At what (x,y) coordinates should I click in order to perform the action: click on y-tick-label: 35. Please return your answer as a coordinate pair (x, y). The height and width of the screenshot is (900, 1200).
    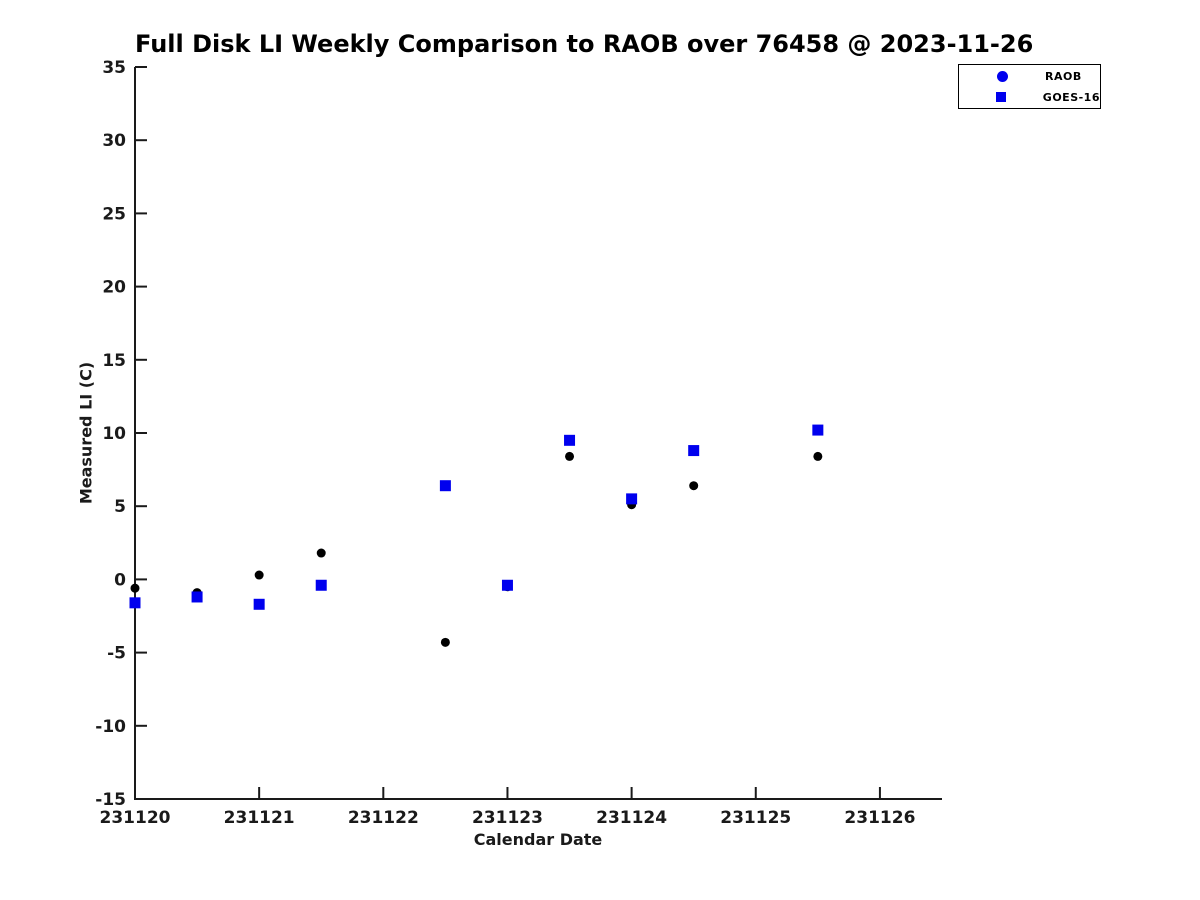
    Looking at the image, I should click on (114, 68).